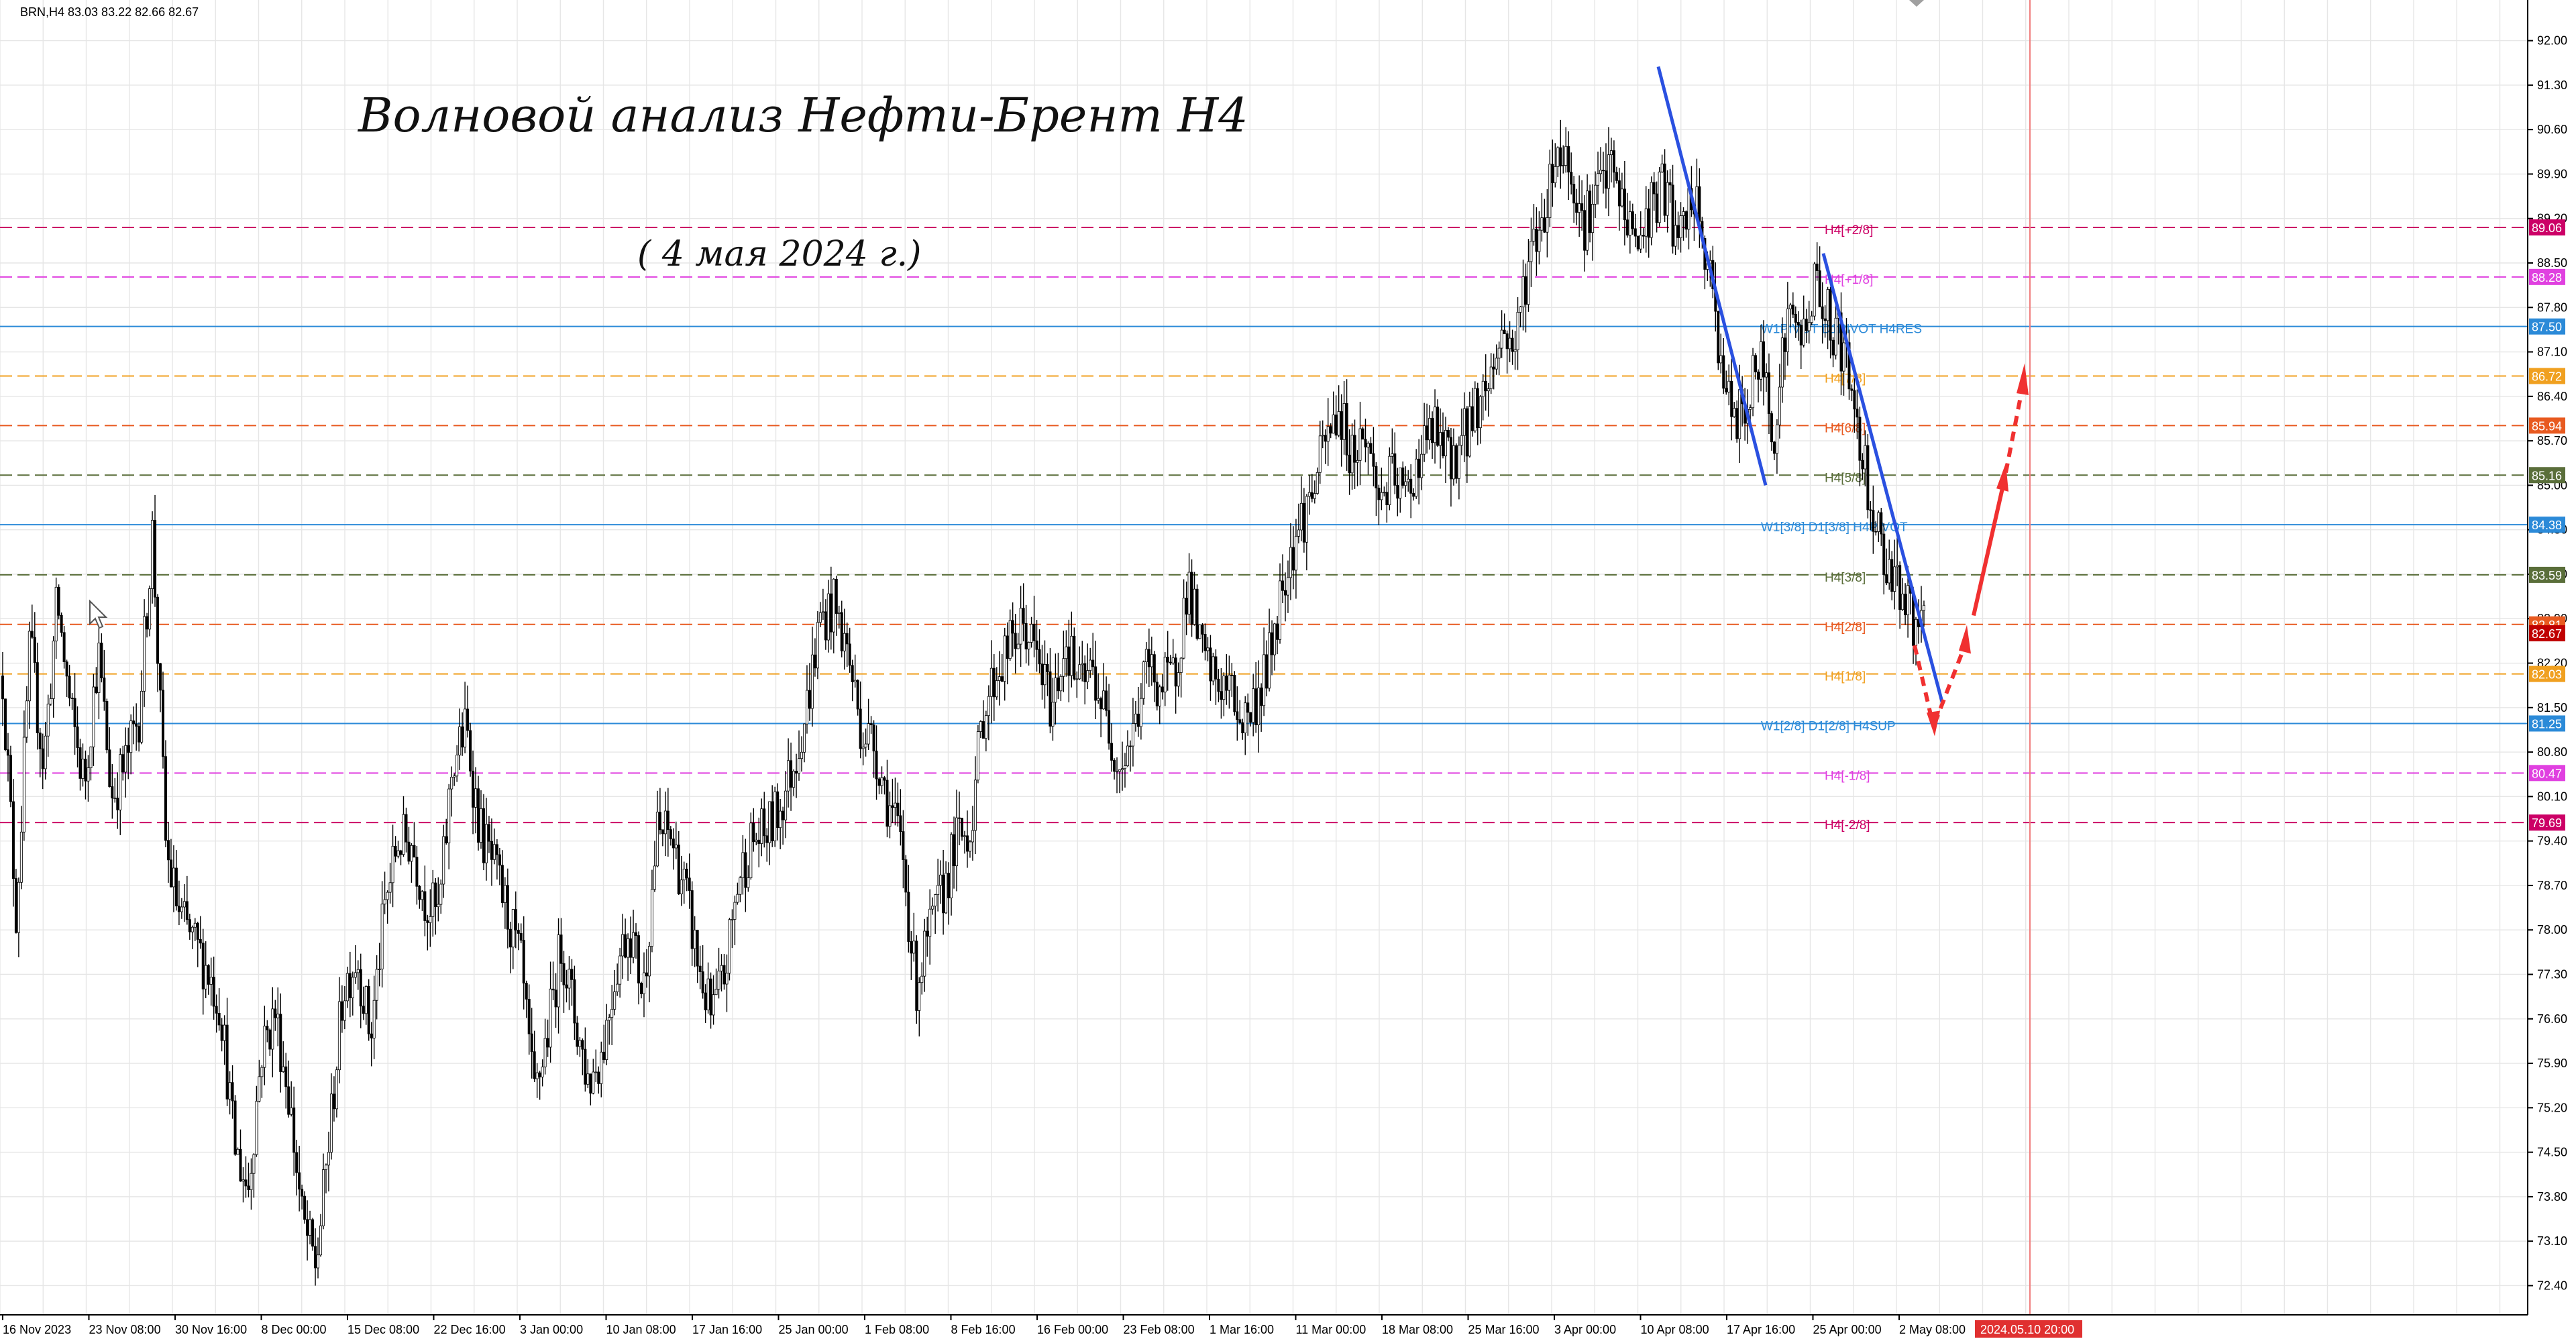 The image size is (2576, 1339). I want to click on cursor-time-label: 2024.05.10 20:00, so click(2027, 1329).